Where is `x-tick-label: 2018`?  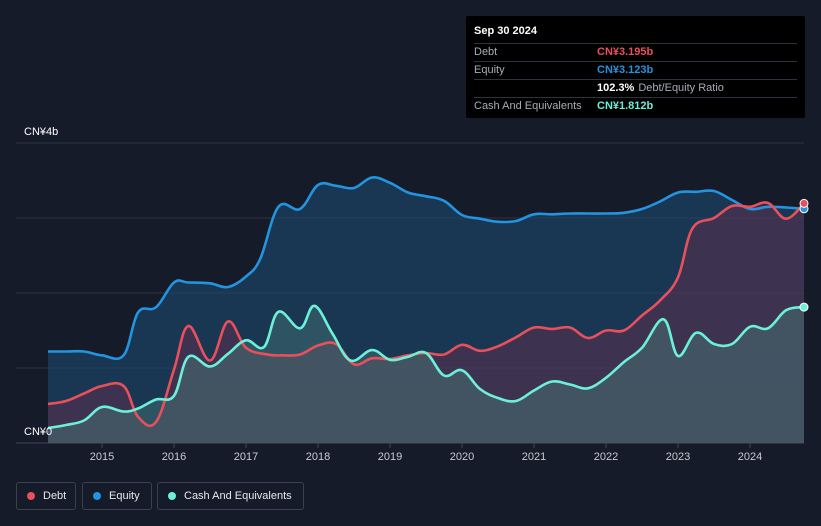 x-tick-label: 2018 is located at coordinates (318, 457).